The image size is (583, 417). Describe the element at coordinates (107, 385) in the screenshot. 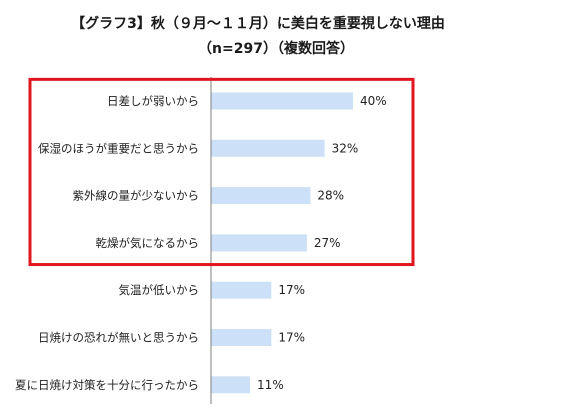

I see `category-label: 夏に日焼け対策を十分に行ったから` at that location.